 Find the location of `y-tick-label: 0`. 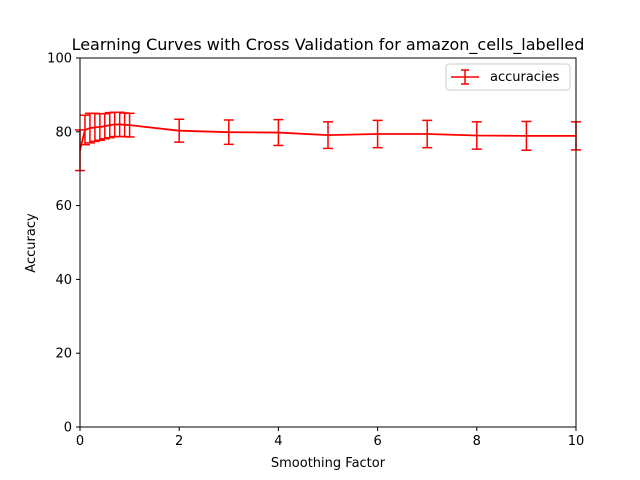

y-tick-label: 0 is located at coordinates (68, 428).